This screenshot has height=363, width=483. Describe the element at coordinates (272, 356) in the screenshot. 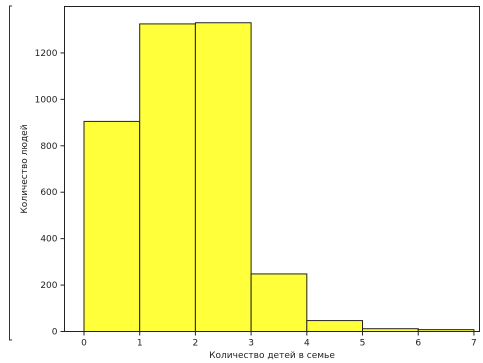

I see `x-axis-label: Количество детей в семье` at that location.